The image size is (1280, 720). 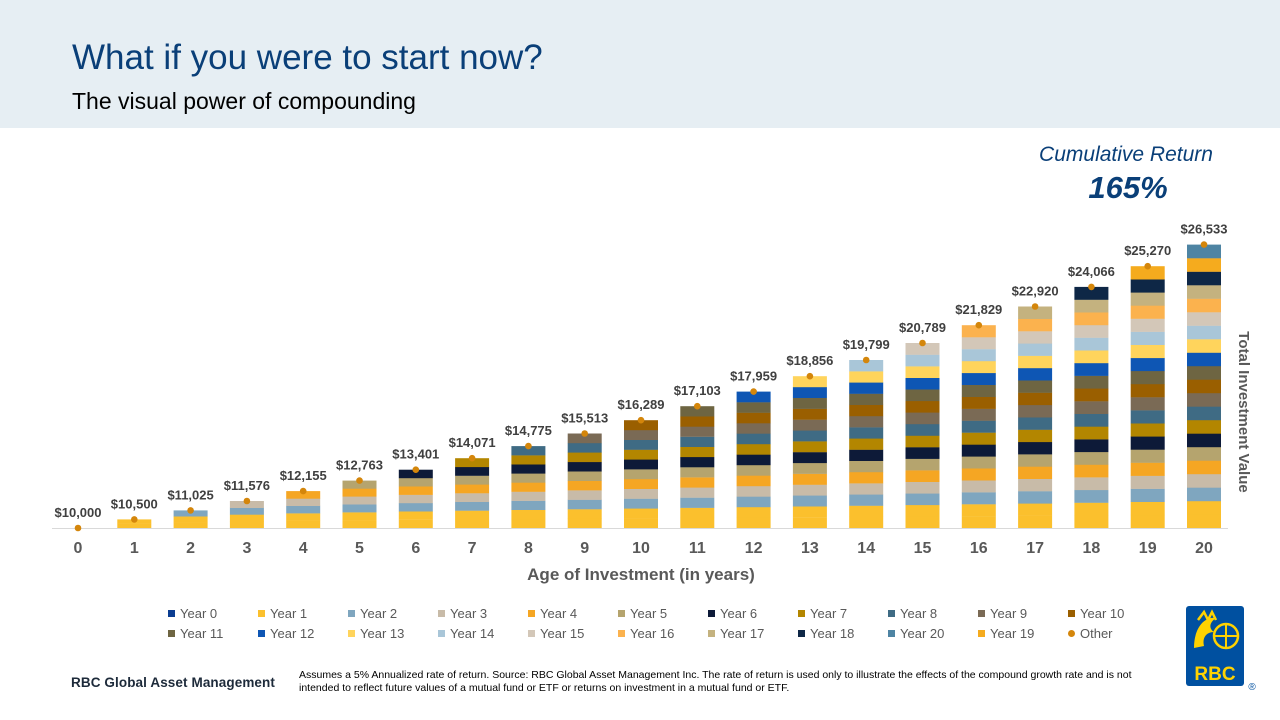 What do you see at coordinates (584, 418) in the screenshot?
I see `value-label: $15,513` at bounding box center [584, 418].